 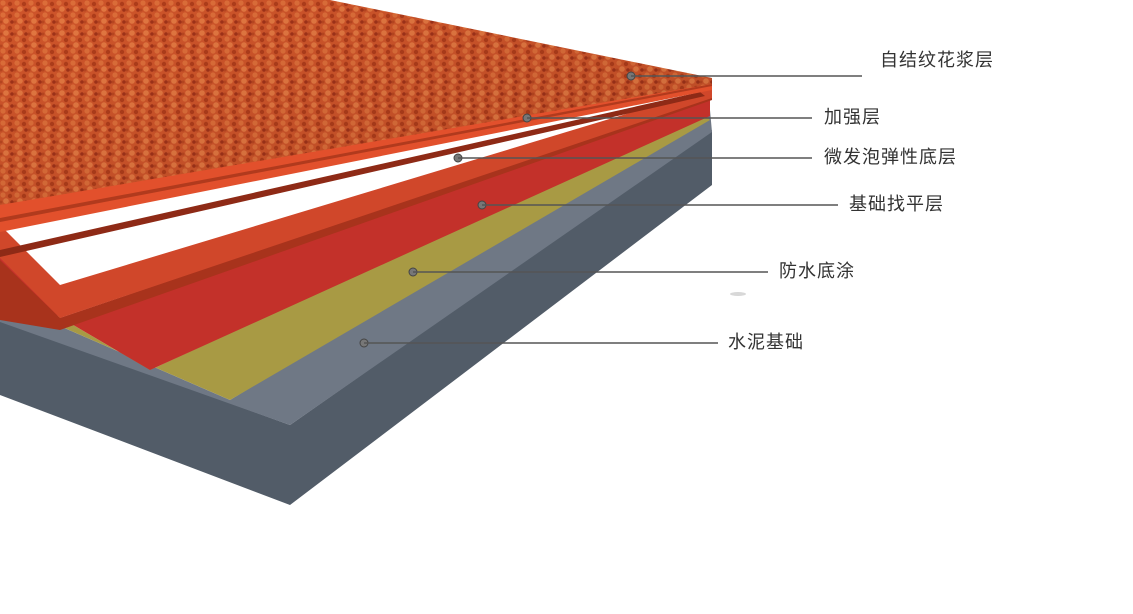 I want to click on callout-cement: 水泥基础, so click(x=581, y=342).